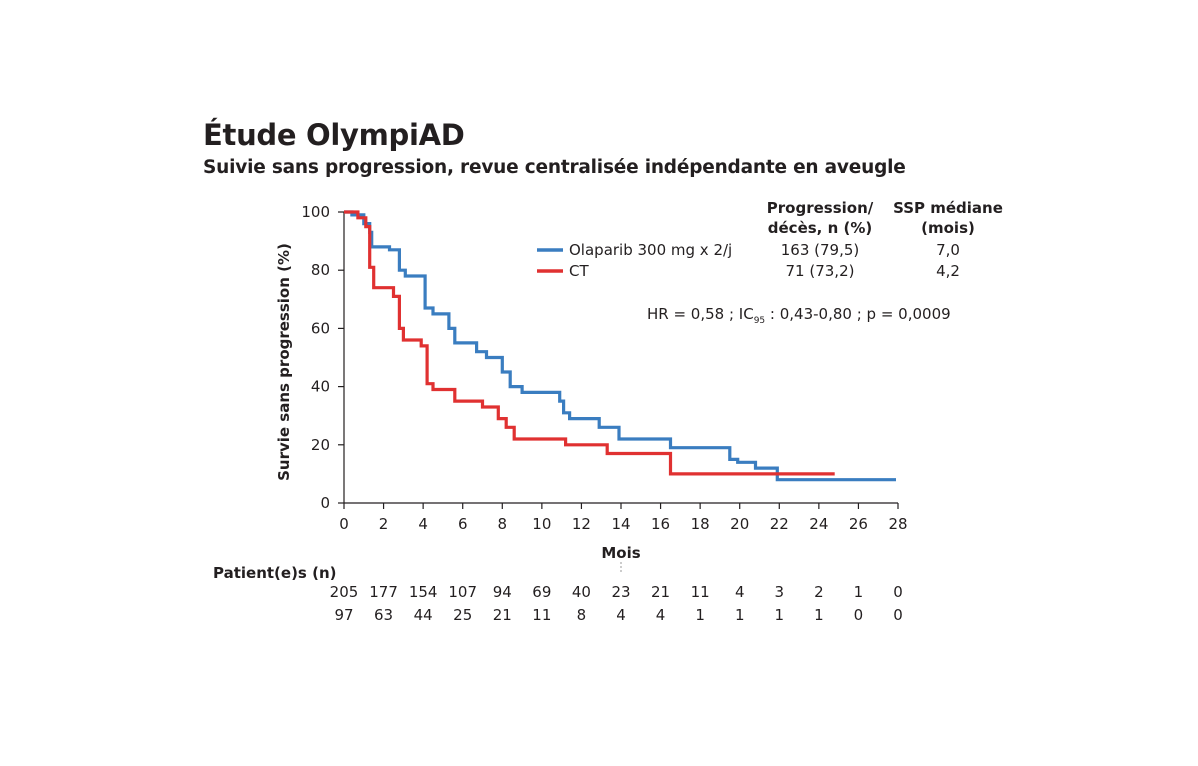 The height and width of the screenshot is (766, 1198). Describe the element at coordinates (780, 592) in the screenshot. I see `risk-count: 3` at that location.